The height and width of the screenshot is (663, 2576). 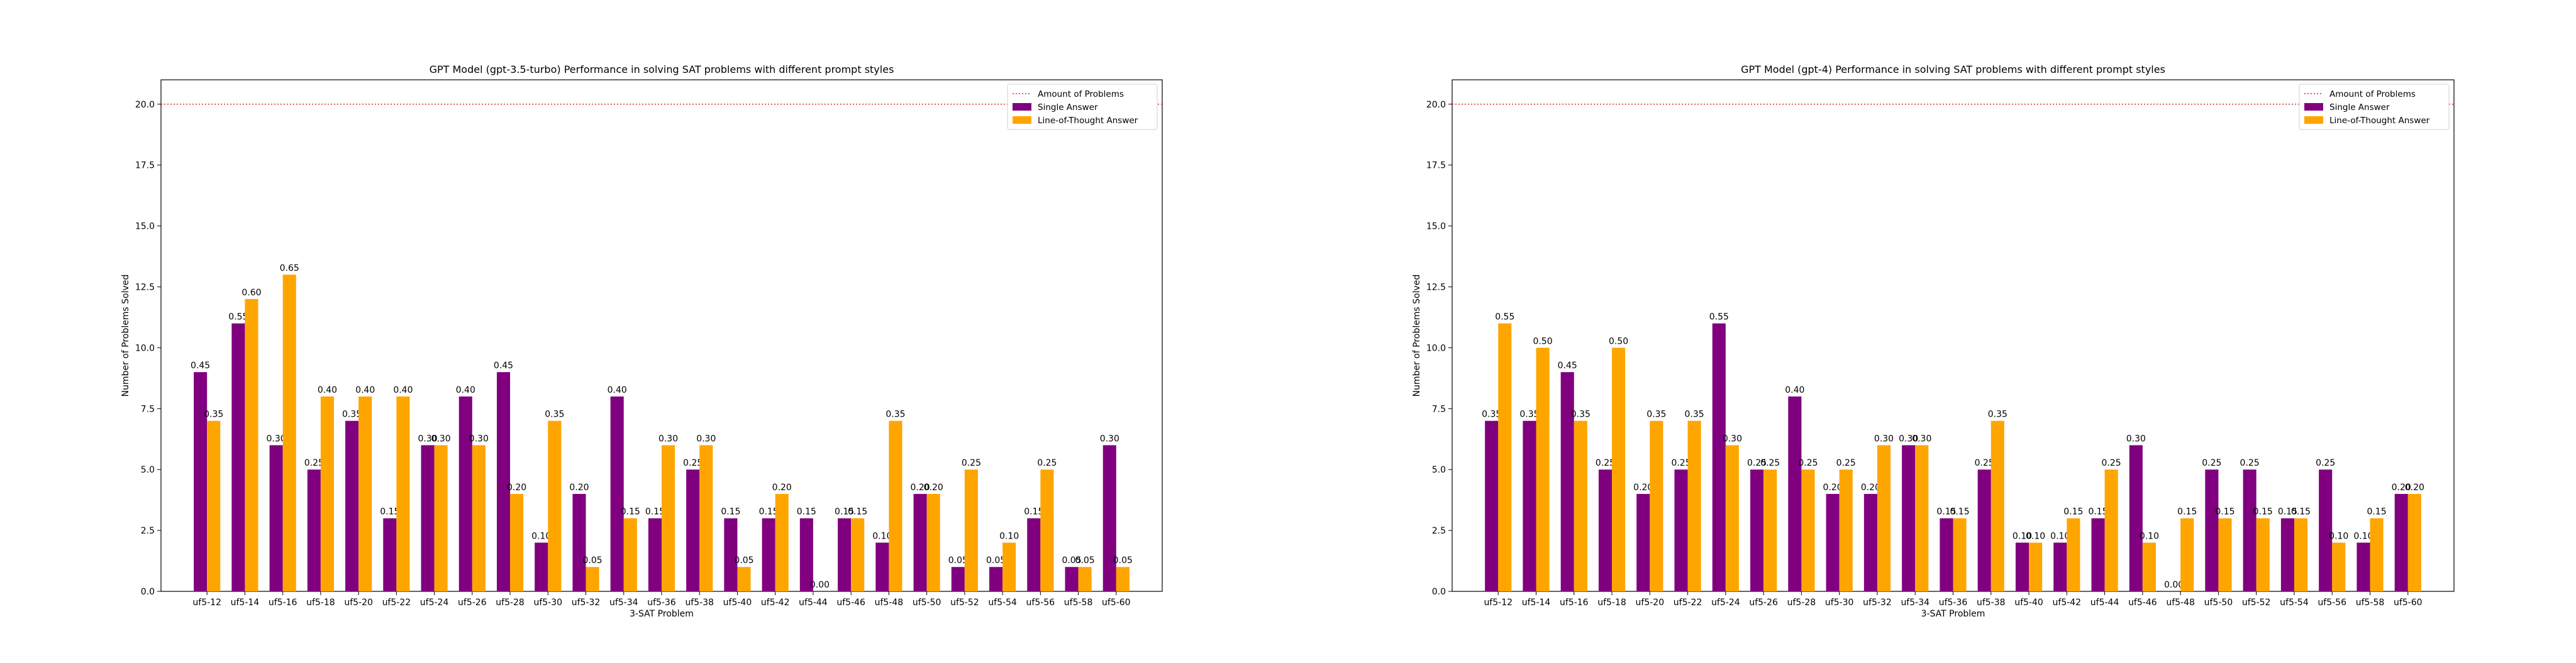 What do you see at coordinates (2372, 94) in the screenshot?
I see `legend-label: Amount of Problems` at bounding box center [2372, 94].